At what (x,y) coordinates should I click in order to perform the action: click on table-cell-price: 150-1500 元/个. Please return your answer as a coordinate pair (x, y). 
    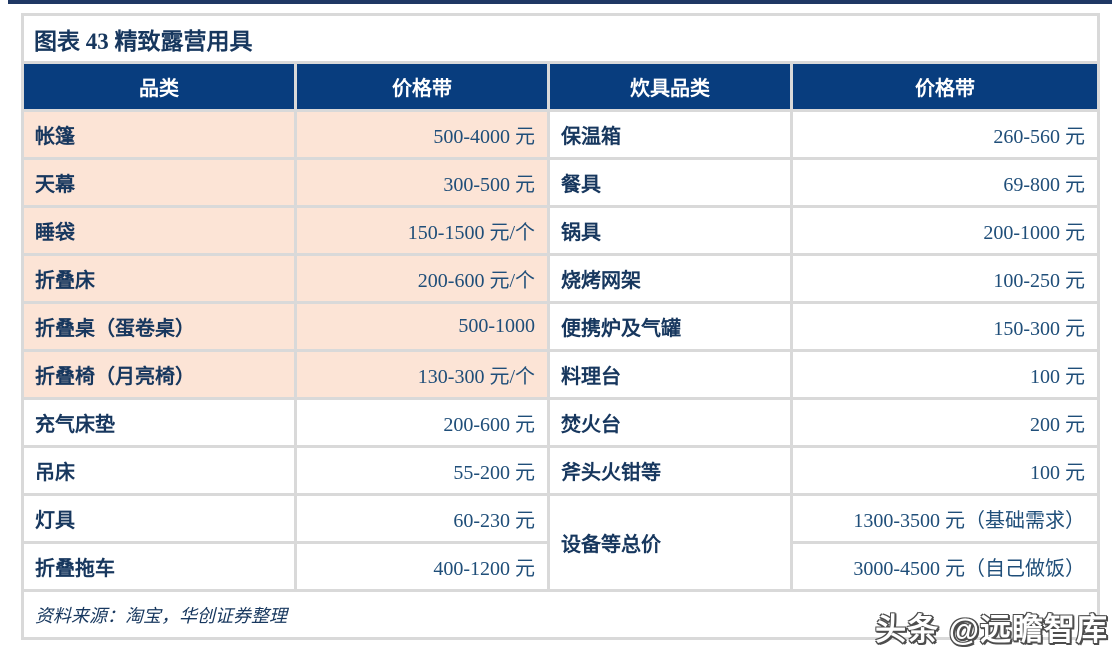
    Looking at the image, I should click on (422, 230).